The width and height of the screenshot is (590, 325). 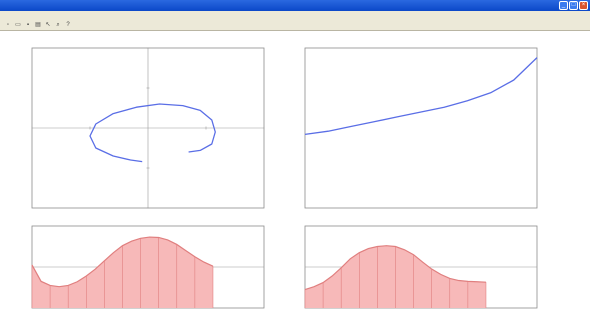 I want to click on title-bar: _ □ ×, so click(x=295, y=5).